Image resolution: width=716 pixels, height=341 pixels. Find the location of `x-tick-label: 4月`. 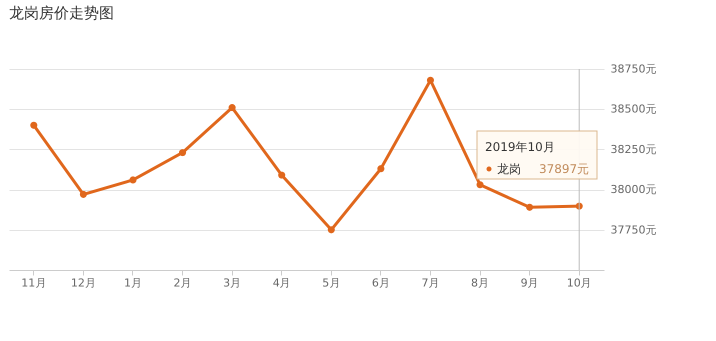

x-tick-label: 4月 is located at coordinates (281, 283).